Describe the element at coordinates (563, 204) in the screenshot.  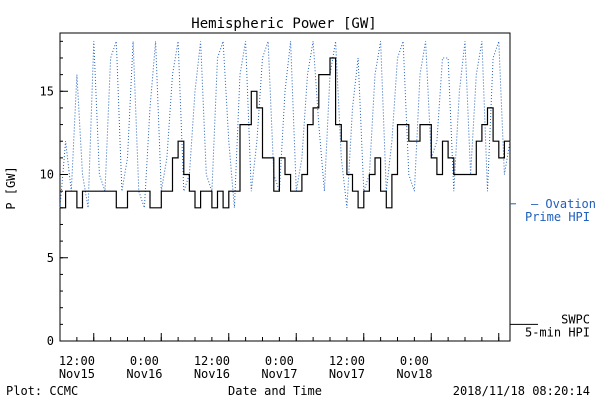
I see `ovation-legend-label: — Ovation` at that location.